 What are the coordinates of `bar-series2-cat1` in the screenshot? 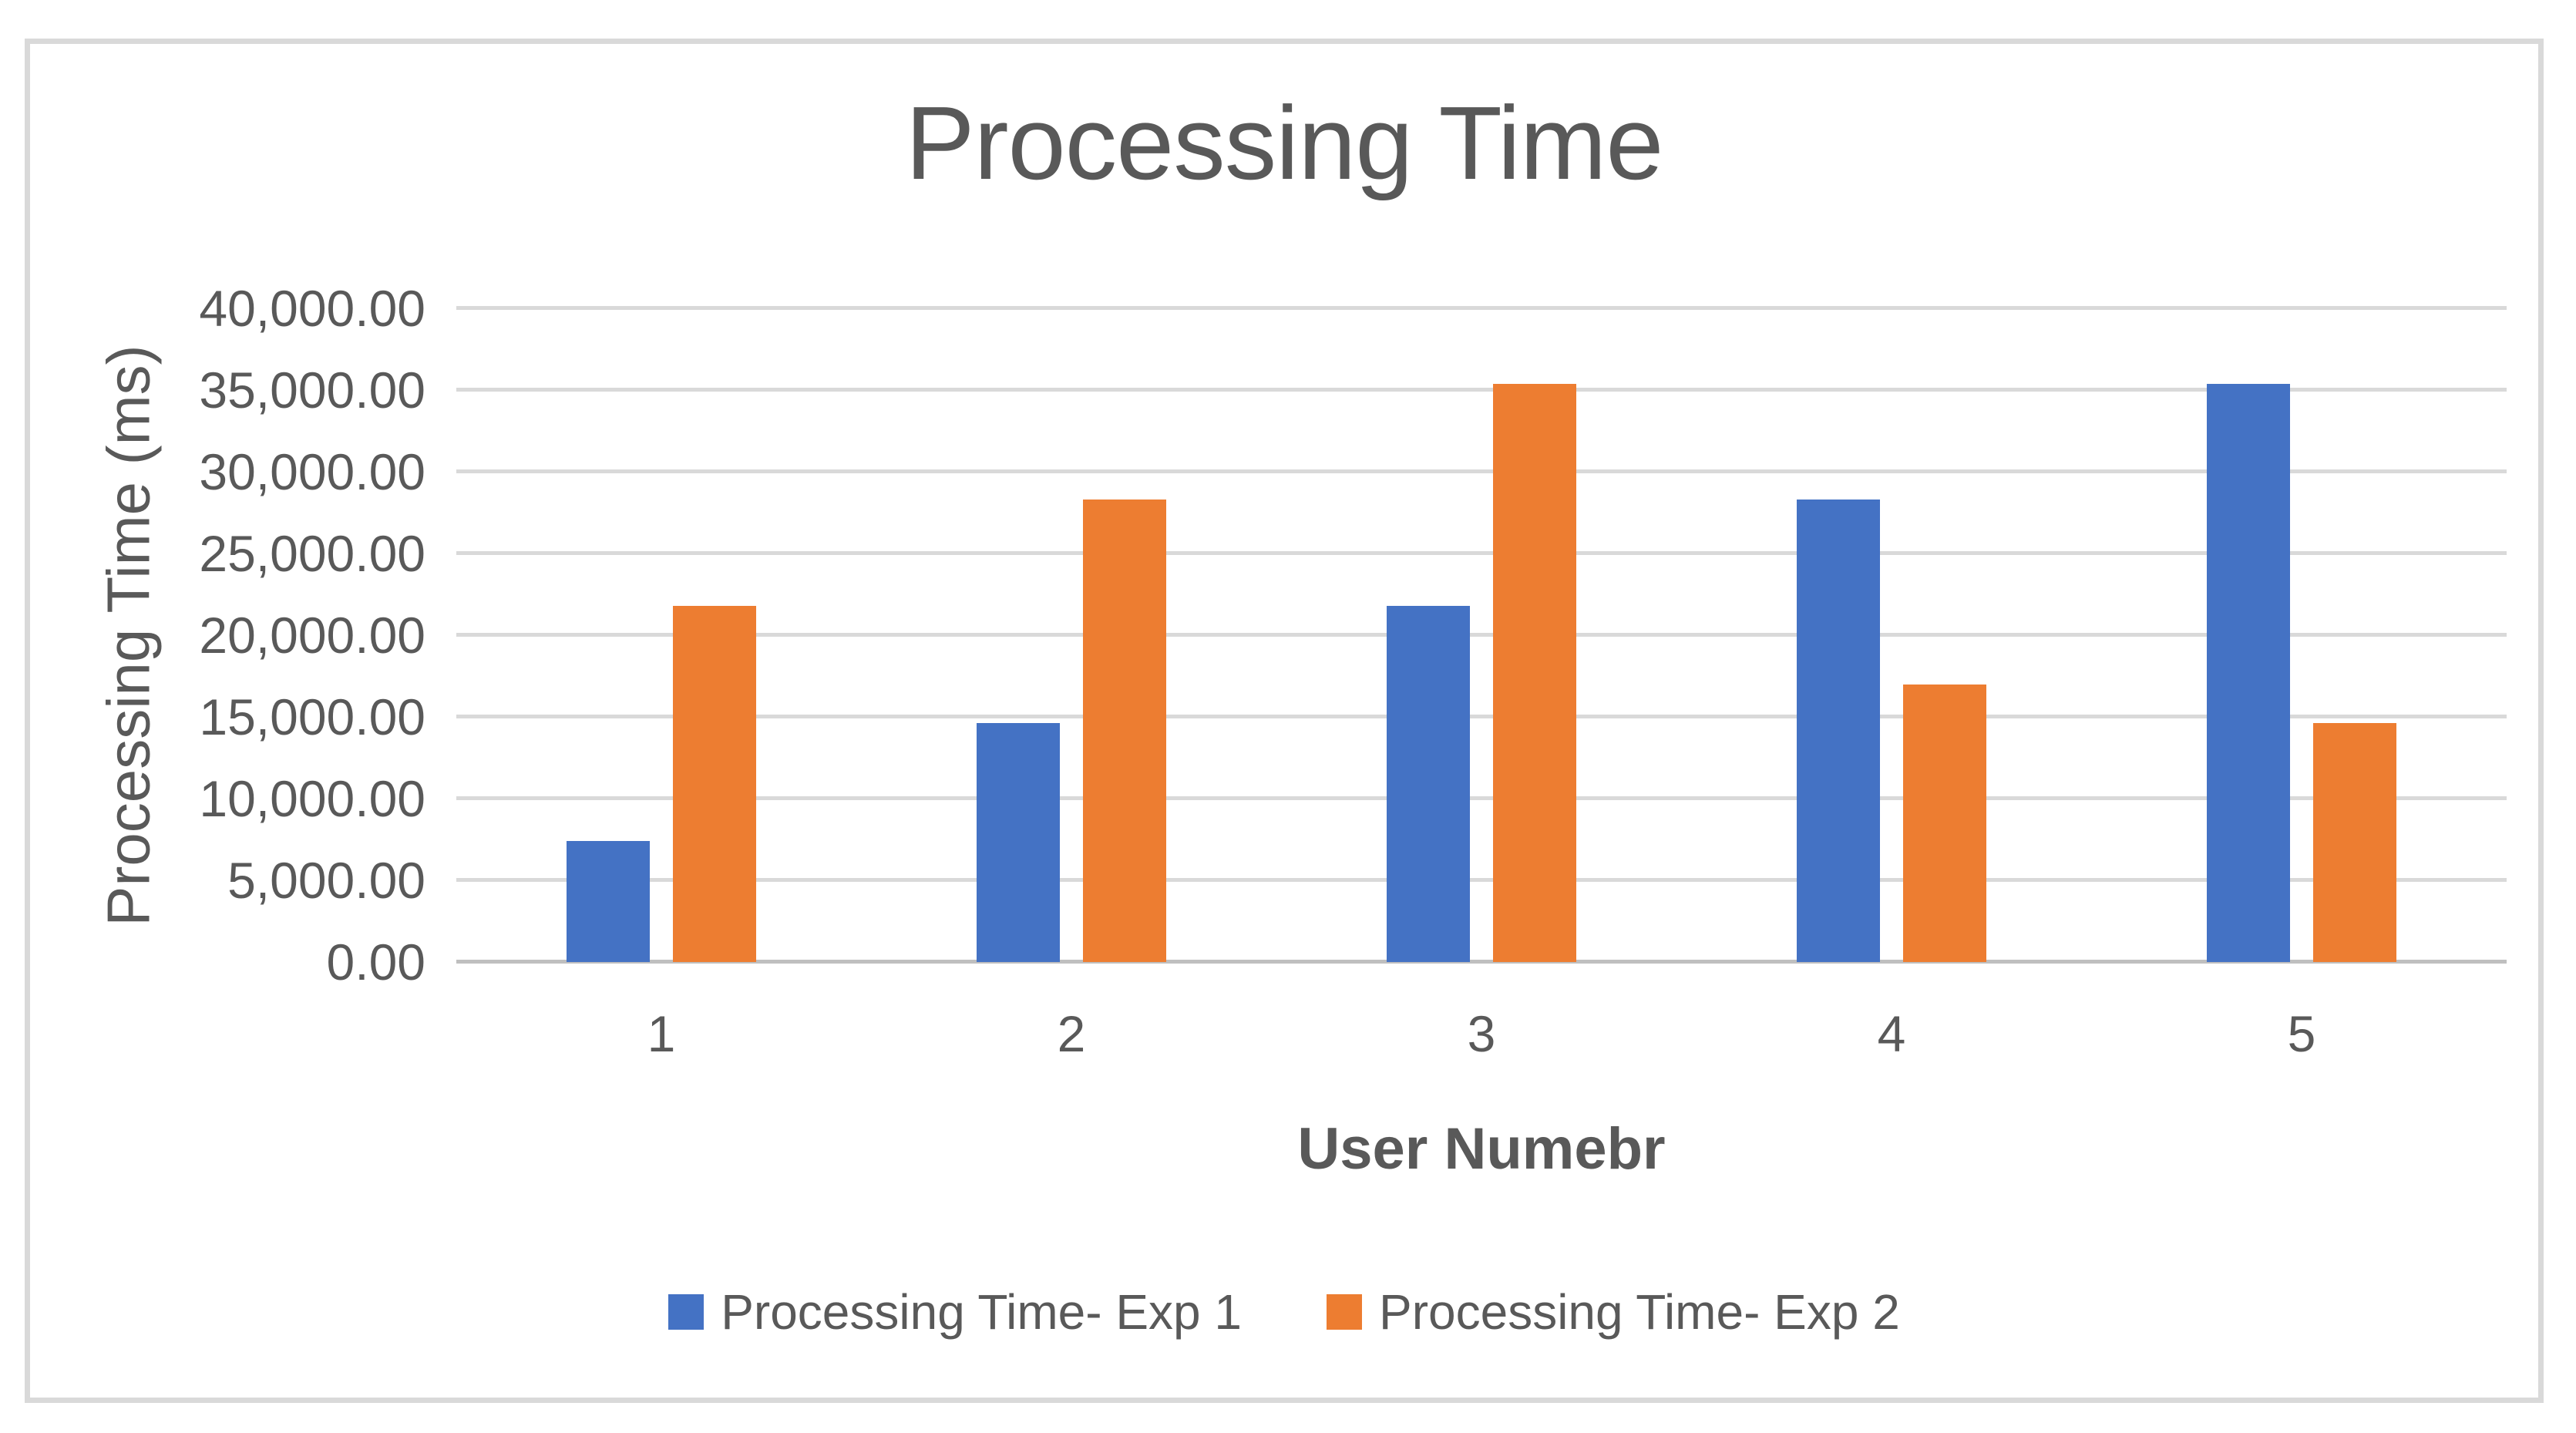 It's located at (714, 784).